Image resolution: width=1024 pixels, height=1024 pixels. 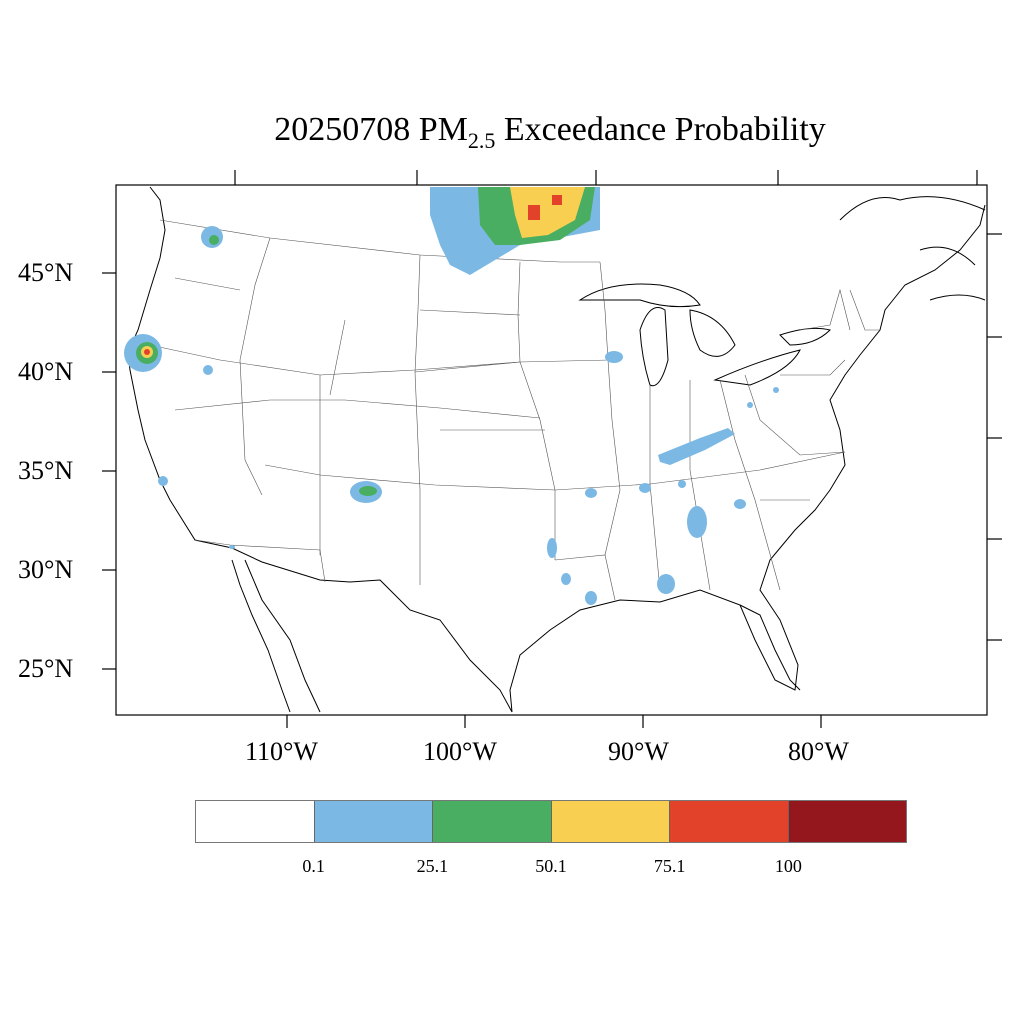 I want to click on patch-louisiana, so click(x=591, y=598).